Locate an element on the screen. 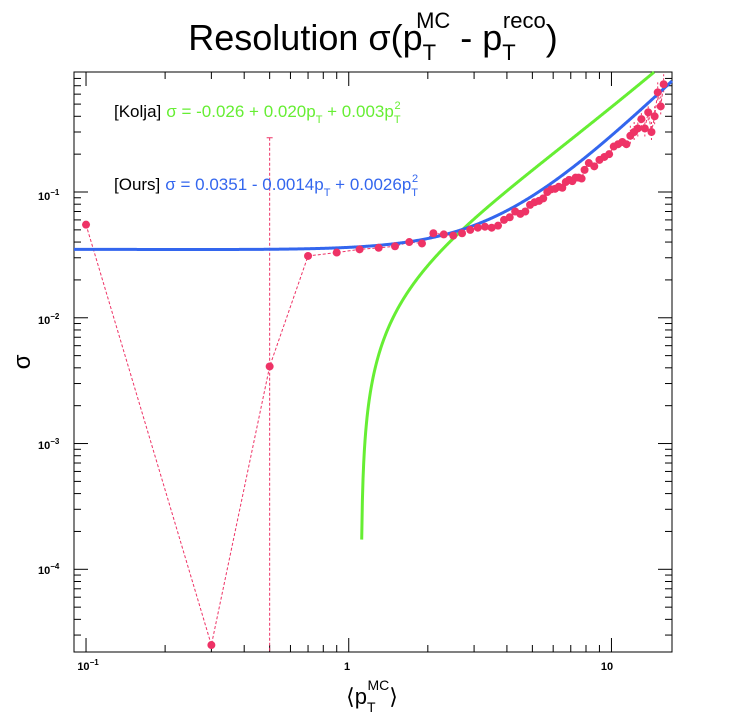 Image resolution: width=748 pixels, height=724 pixels. chart-title: Resolution σ(pTMC - pTreco) is located at coordinates (372, 36).